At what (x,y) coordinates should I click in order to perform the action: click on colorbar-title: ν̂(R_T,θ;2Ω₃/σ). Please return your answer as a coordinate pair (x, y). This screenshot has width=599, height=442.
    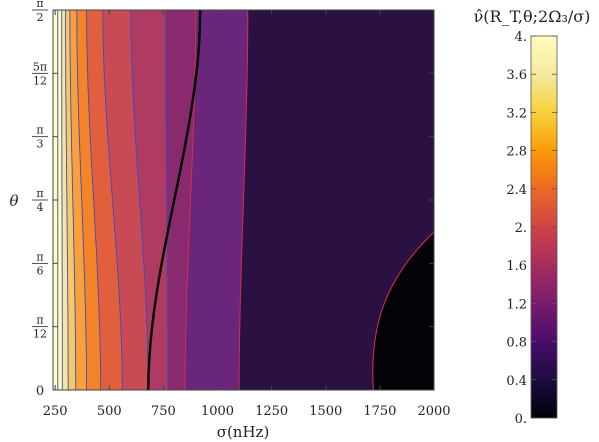
    Looking at the image, I should click on (532, 16).